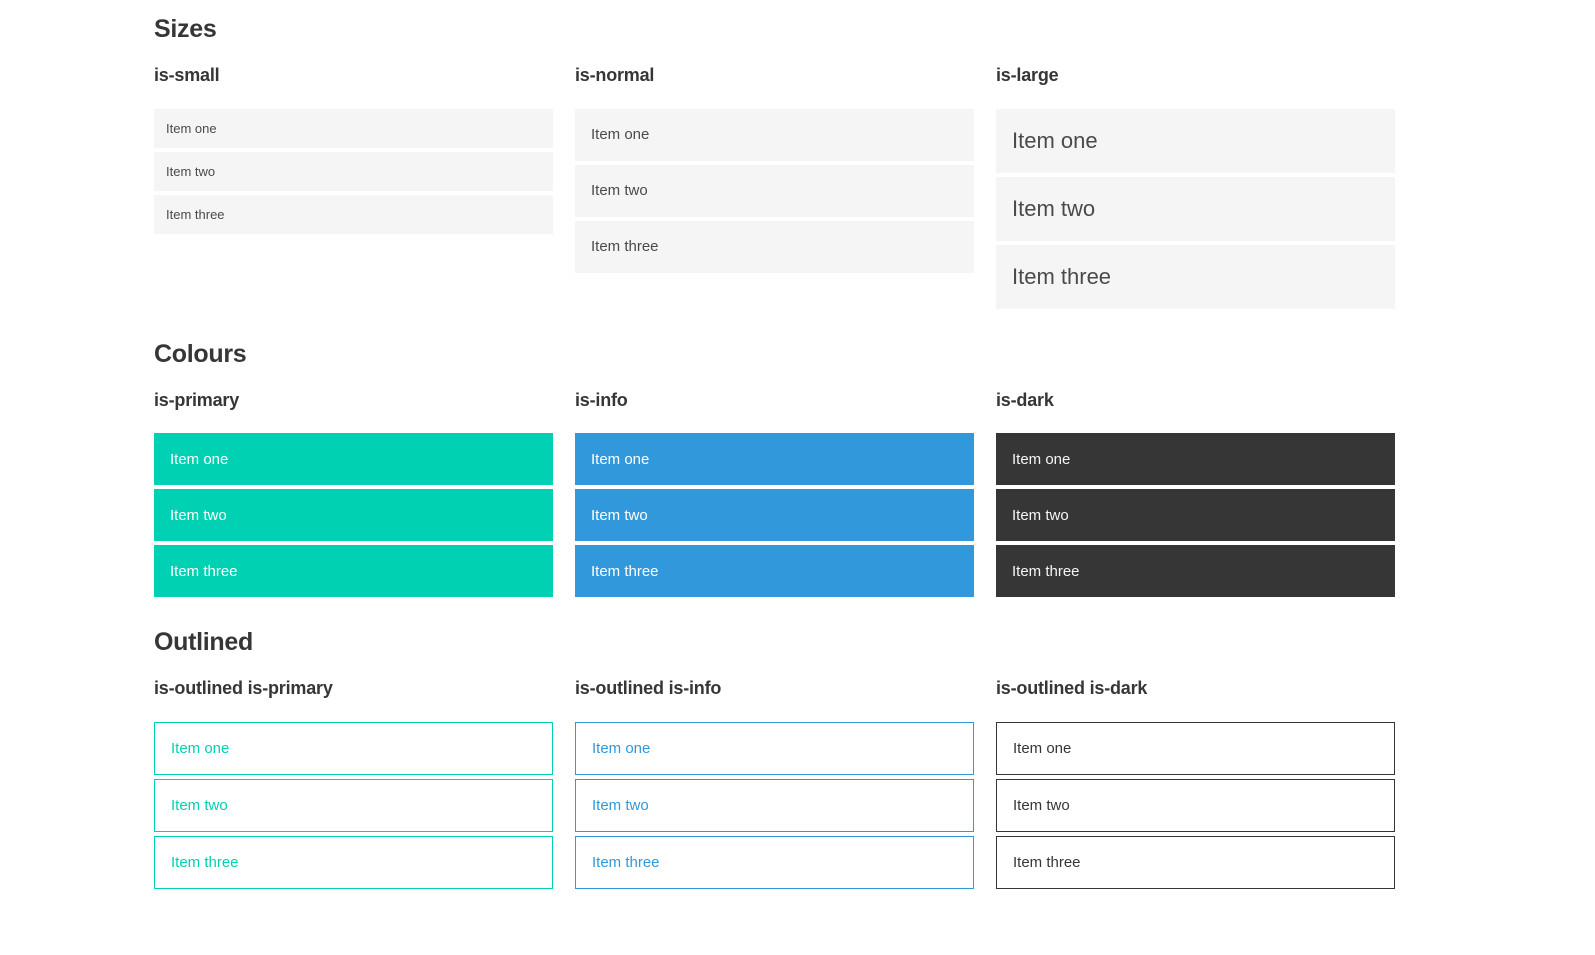 The image size is (1595, 955). I want to click on section-title-colours: Colours, so click(200, 353).